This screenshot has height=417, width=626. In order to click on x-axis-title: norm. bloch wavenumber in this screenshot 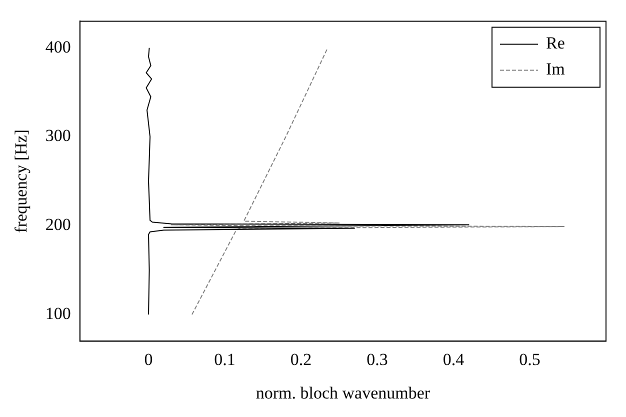, I will do `click(343, 392)`.